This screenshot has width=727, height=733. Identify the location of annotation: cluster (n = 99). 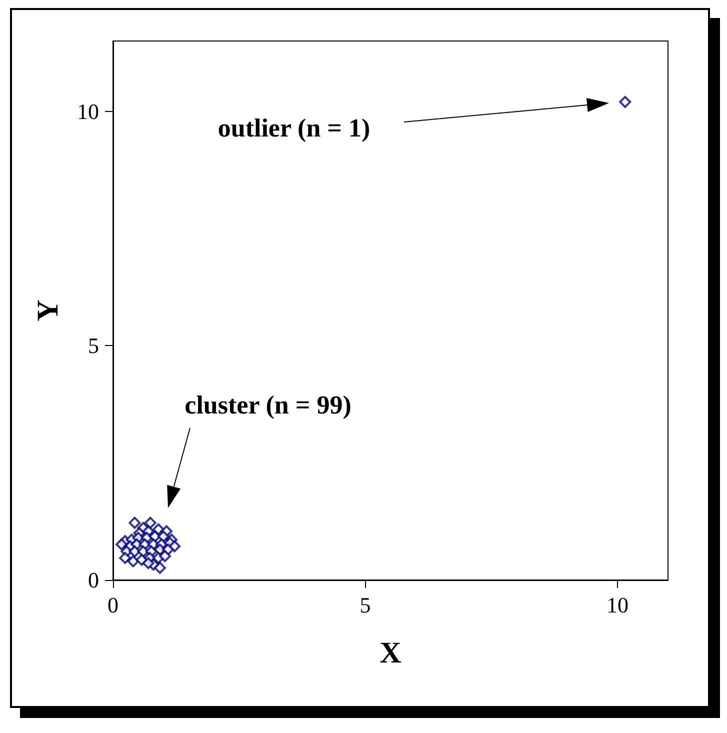
(268, 405).